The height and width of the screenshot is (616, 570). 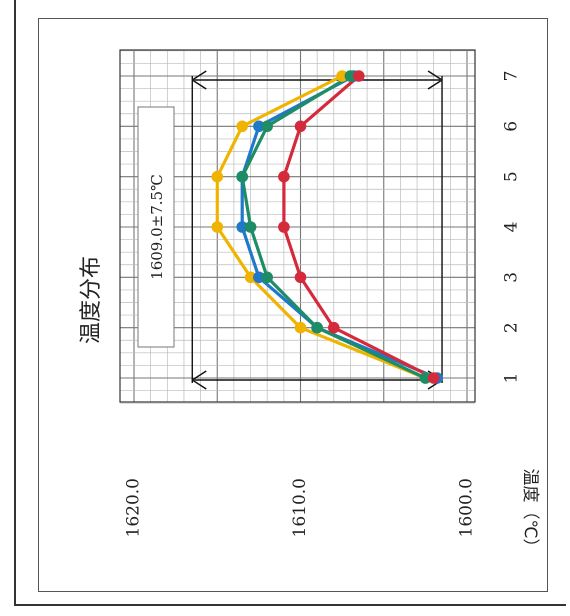 I want to click on x-tick-label: 2, so click(x=512, y=327).